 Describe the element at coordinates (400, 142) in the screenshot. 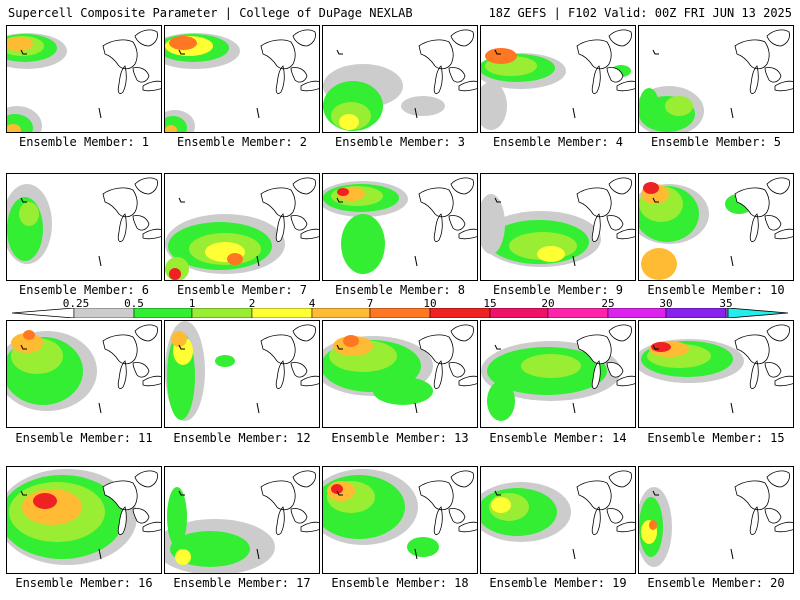

I see `ensemble-member-label: Ensemble Member: 3` at that location.